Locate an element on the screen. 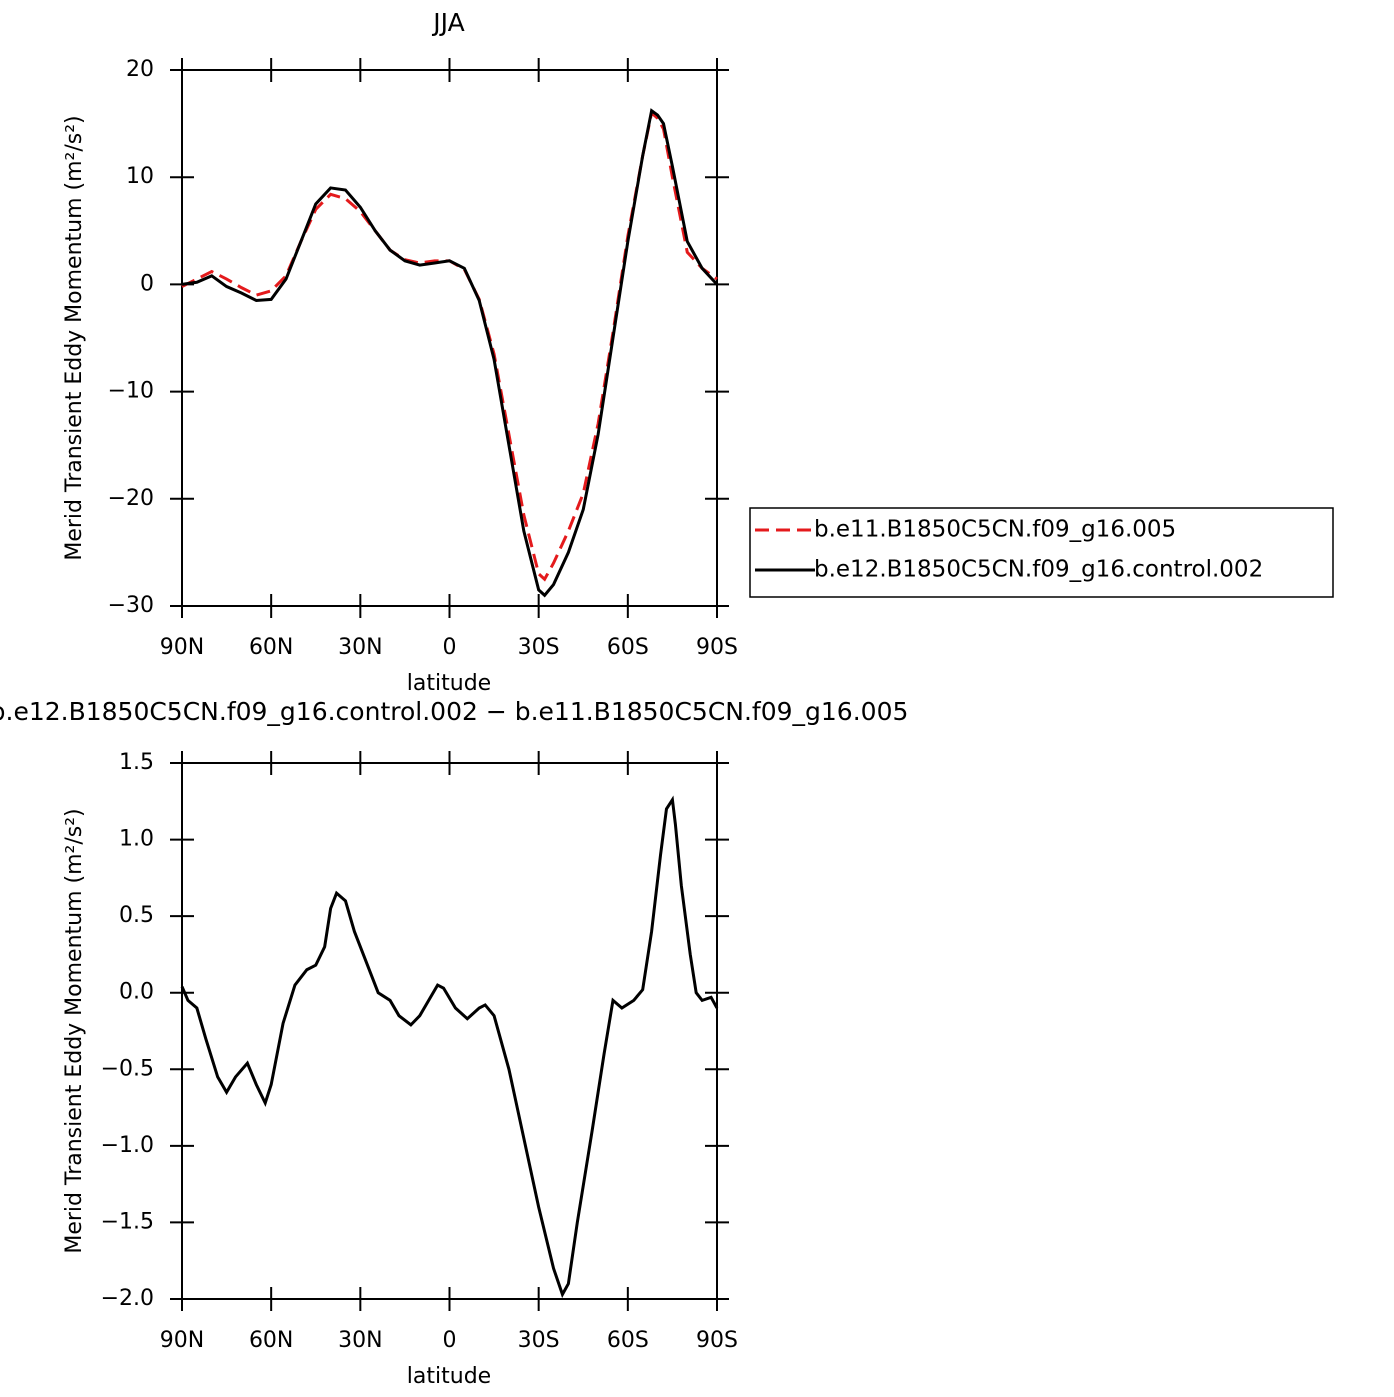 This screenshot has width=1394, height=1397. y-tick-label: 0 is located at coordinates (147, 283).